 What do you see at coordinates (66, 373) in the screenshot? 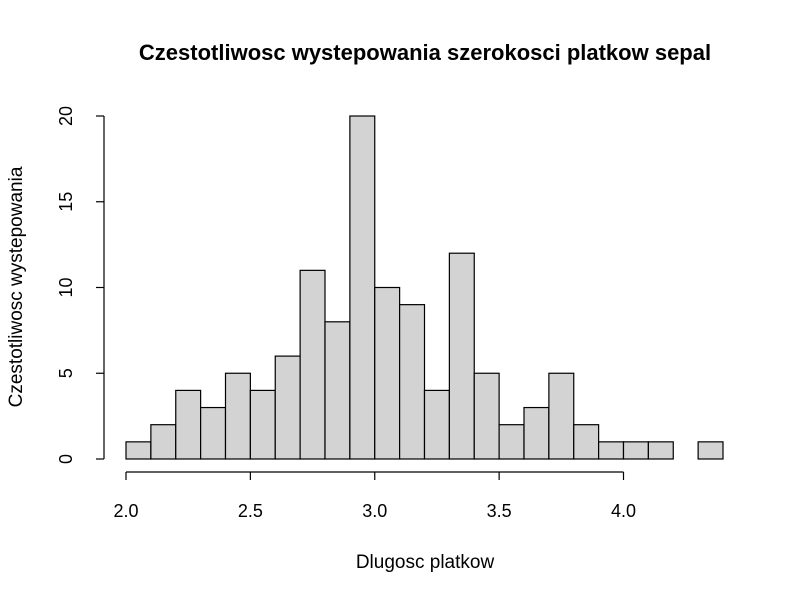
I see `y-tick-label: 5` at bounding box center [66, 373].